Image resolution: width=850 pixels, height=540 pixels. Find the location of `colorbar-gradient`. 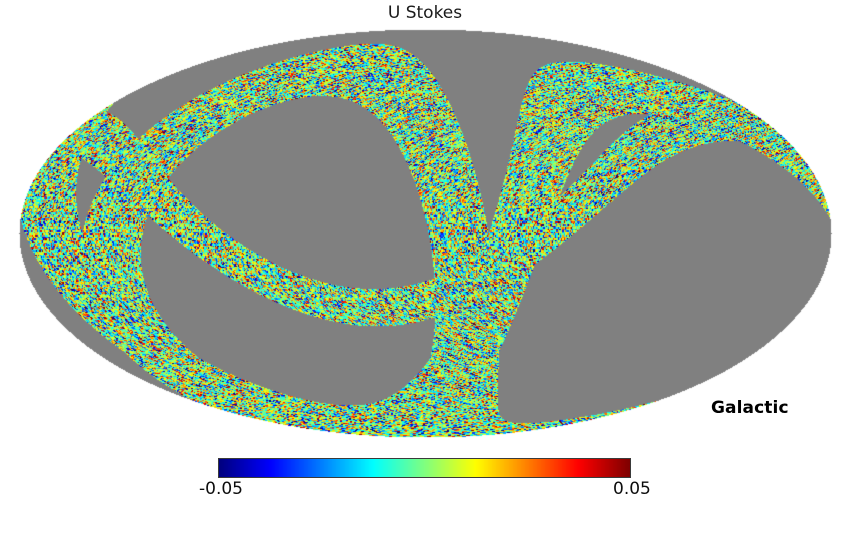

colorbar-gradient is located at coordinates (424, 468).